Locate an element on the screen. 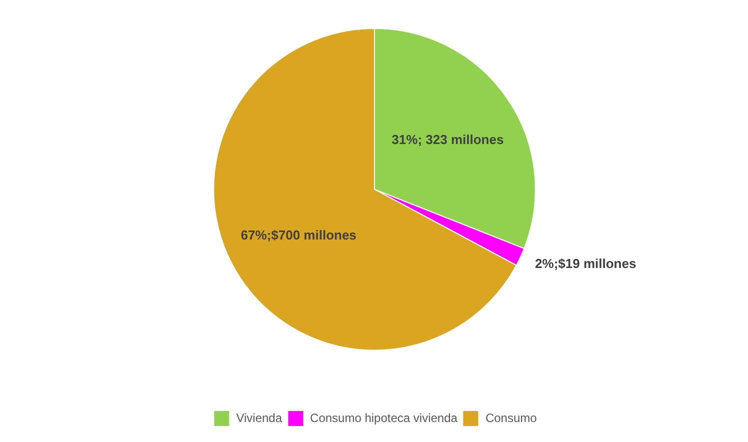  data-label: 67%;$700 millones is located at coordinates (298, 234).